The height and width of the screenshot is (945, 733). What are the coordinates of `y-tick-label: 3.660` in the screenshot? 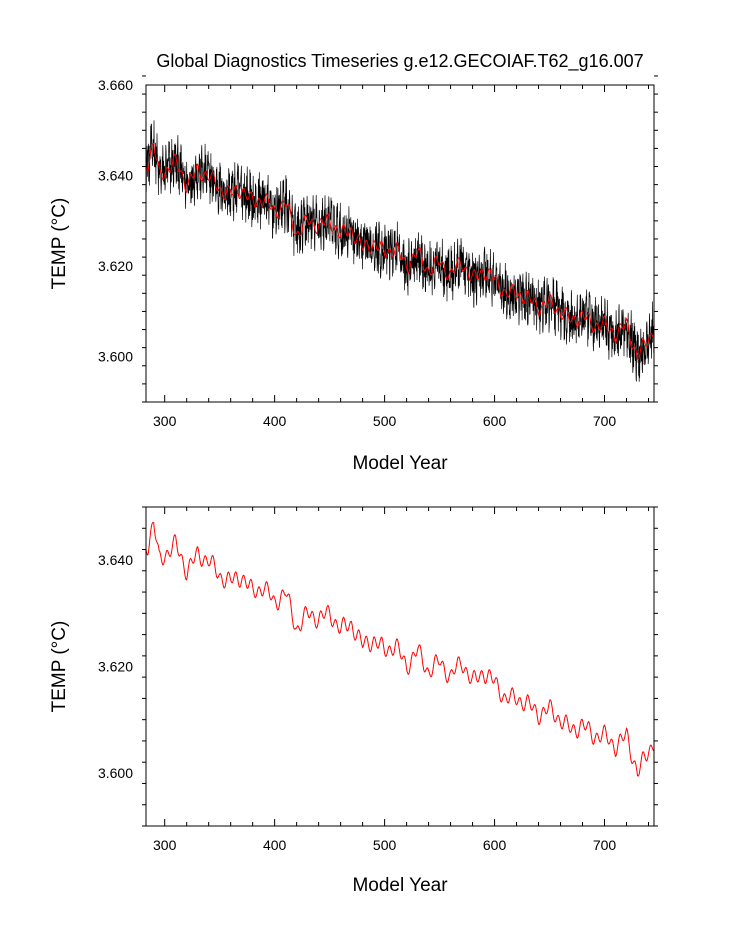 It's located at (115, 85).